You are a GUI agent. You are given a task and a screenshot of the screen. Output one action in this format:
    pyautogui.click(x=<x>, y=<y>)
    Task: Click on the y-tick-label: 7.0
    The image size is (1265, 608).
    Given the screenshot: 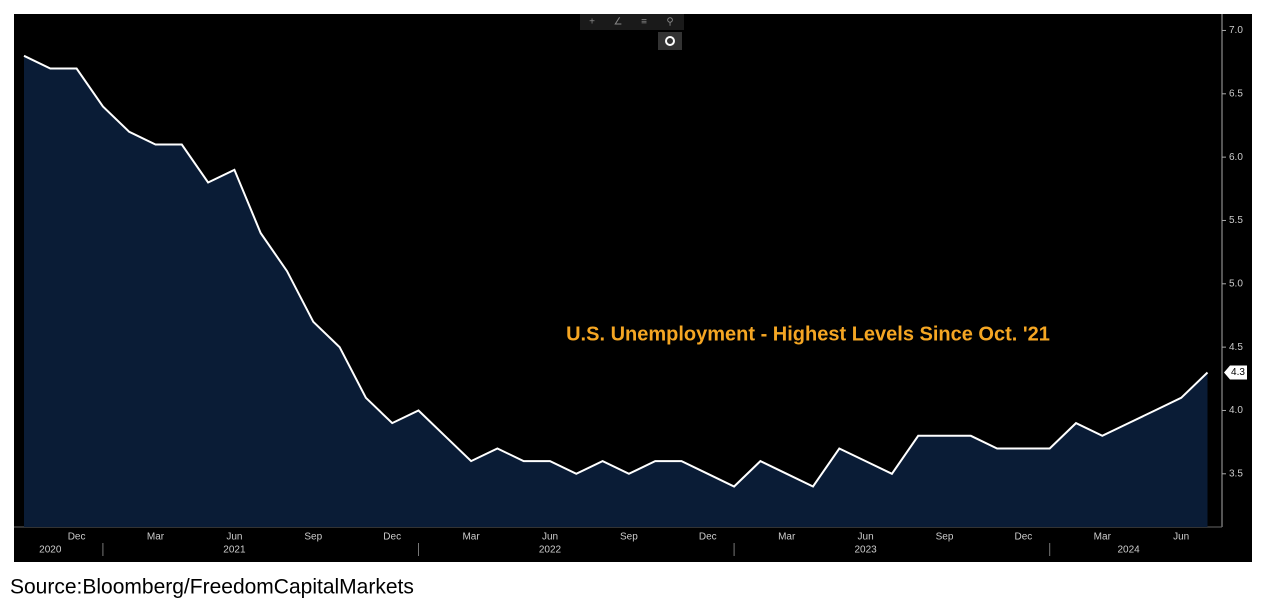 What is the action you would take?
    pyautogui.click(x=1236, y=30)
    